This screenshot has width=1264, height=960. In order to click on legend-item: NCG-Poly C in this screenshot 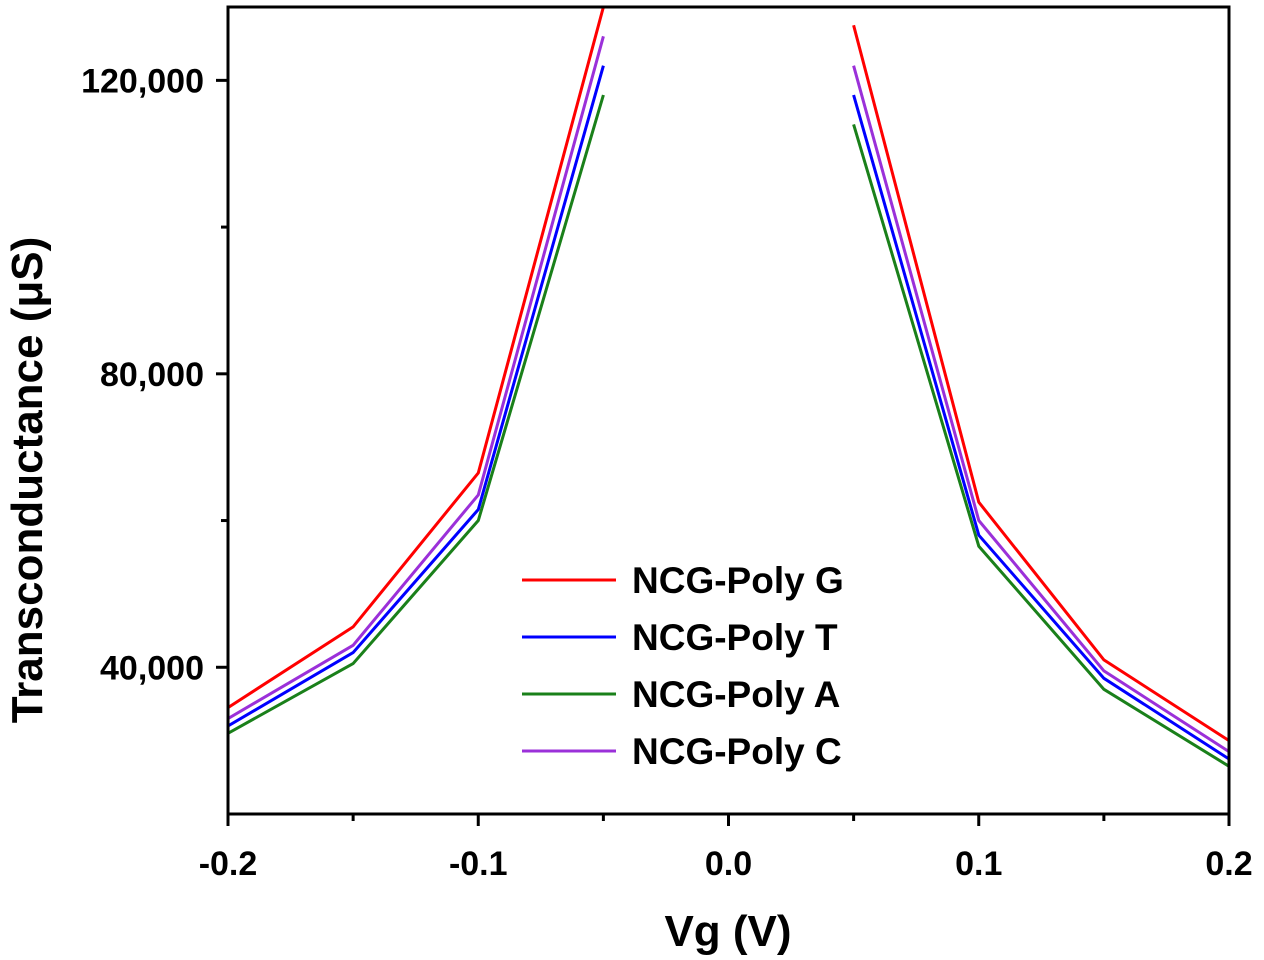, I will do `click(682, 751)`.